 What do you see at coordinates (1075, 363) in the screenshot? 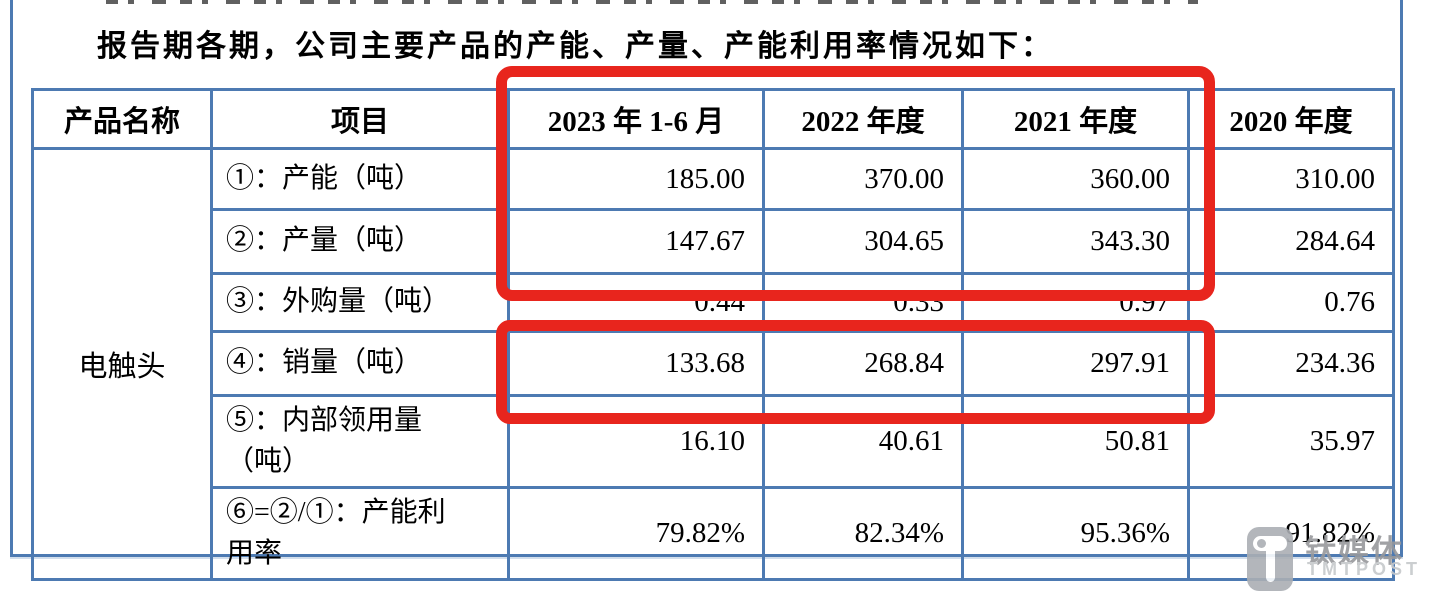
I see `sales-2021: 297.91` at bounding box center [1075, 363].